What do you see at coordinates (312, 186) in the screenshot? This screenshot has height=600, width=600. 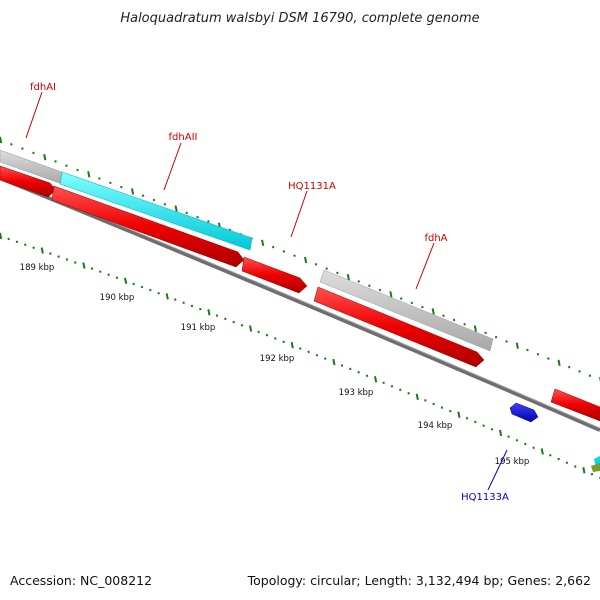 I see `gene-label-hq1131a: HQ1131A` at bounding box center [312, 186].